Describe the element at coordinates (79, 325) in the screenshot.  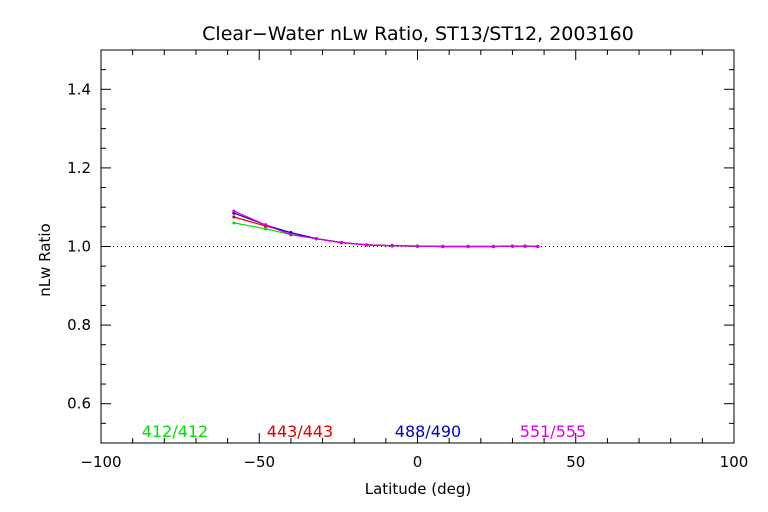
I see `y-tick-label: 0.8` at that location.